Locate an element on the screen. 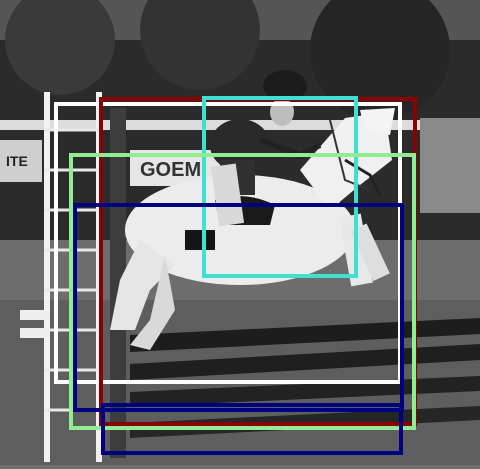 Image resolution: width=480 pixels, height=469 pixels. left-sign-text: ITE is located at coordinates (17, 161).